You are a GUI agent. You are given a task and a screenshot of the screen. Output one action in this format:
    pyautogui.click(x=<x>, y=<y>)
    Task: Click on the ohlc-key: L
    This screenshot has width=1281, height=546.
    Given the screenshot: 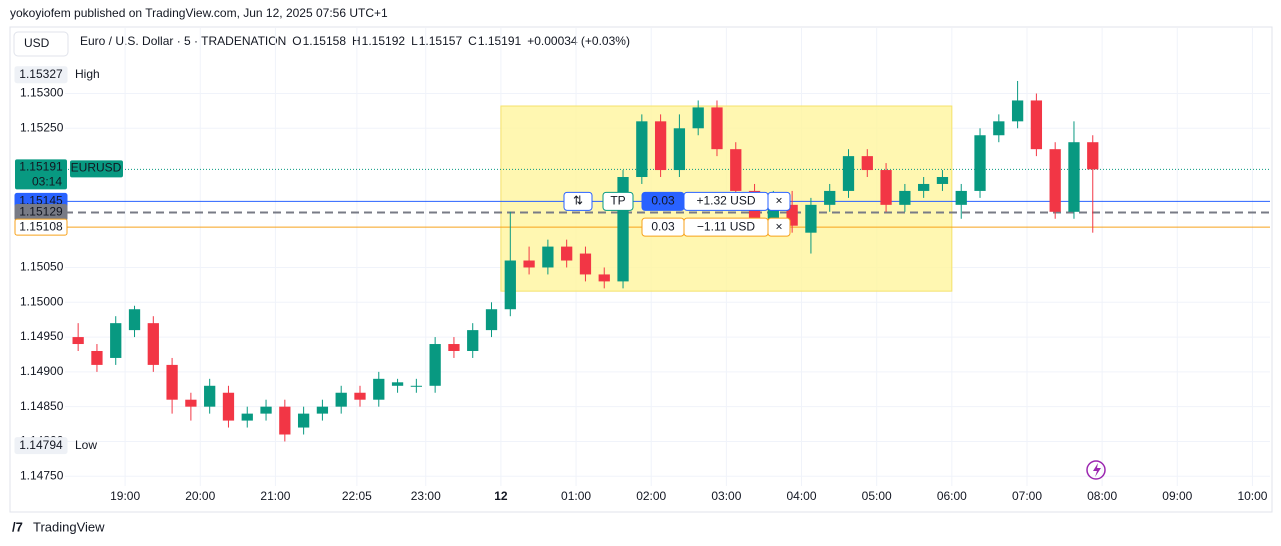 What is the action you would take?
    pyautogui.click(x=414, y=41)
    